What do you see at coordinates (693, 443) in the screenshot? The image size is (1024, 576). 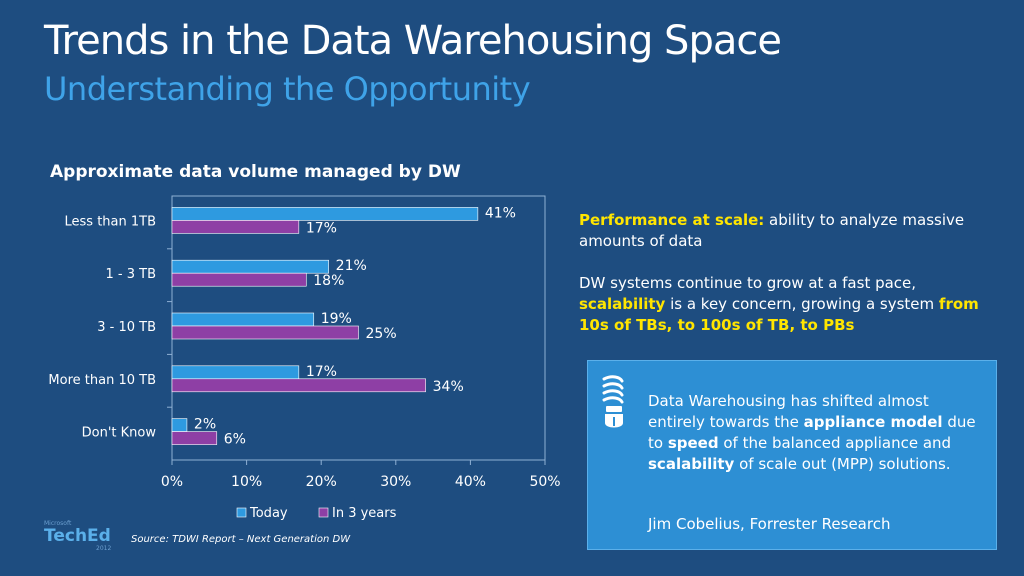 I see `speed-keyword: speed` at bounding box center [693, 443].